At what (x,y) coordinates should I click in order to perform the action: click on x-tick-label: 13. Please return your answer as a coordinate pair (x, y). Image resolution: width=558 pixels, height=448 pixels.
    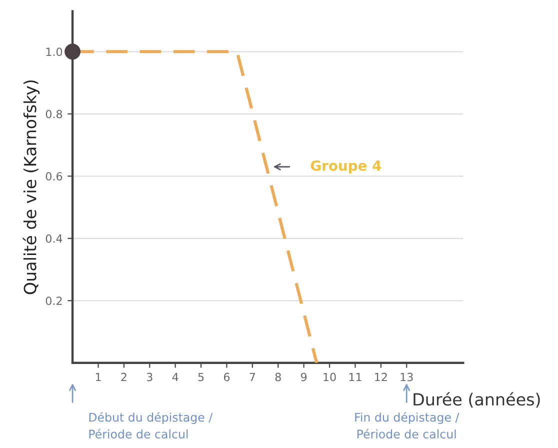
    Looking at the image, I should click on (406, 377).